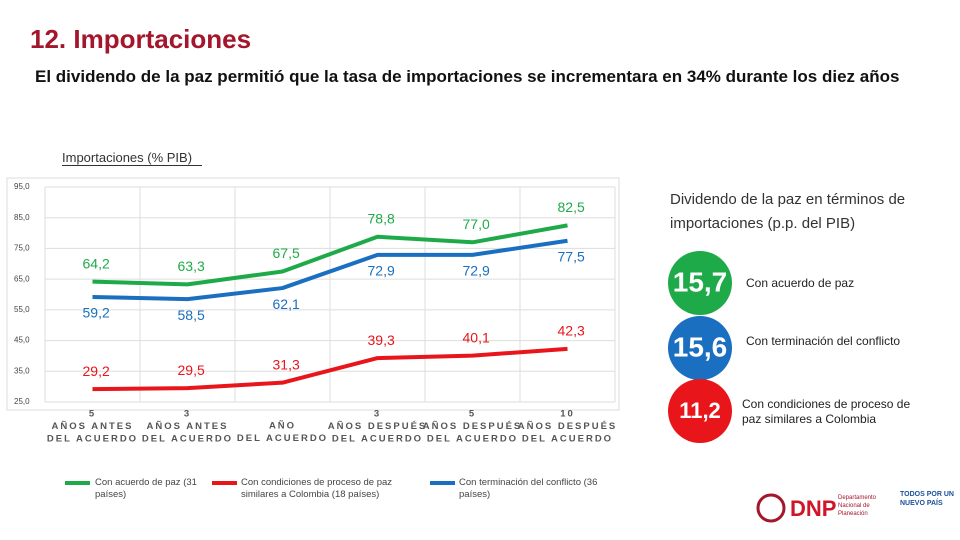  What do you see at coordinates (381, 340) in the screenshot?
I see `data-label: 39,3` at bounding box center [381, 340].